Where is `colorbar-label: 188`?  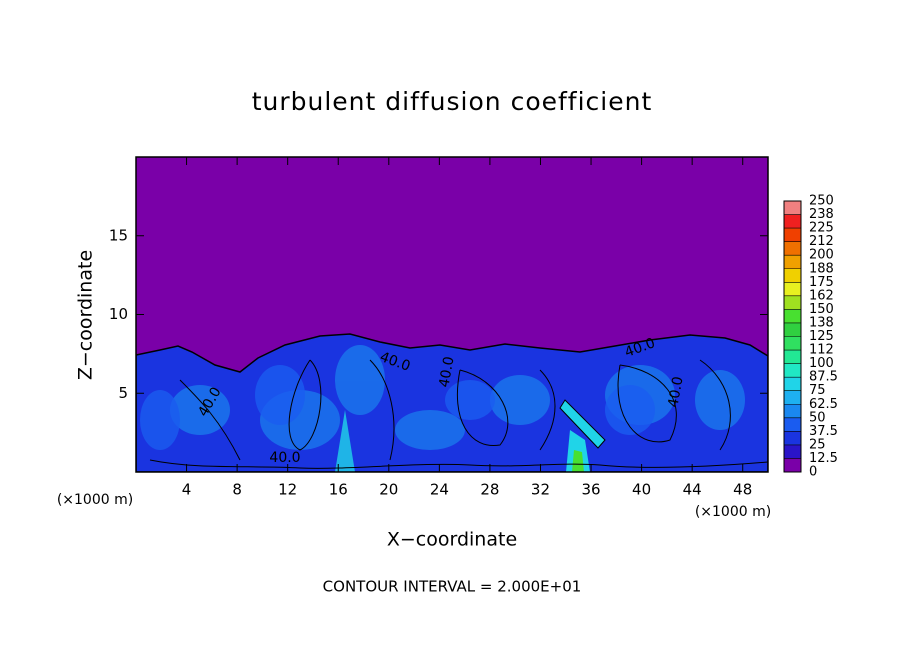 colorbar-label: 188 is located at coordinates (821, 268).